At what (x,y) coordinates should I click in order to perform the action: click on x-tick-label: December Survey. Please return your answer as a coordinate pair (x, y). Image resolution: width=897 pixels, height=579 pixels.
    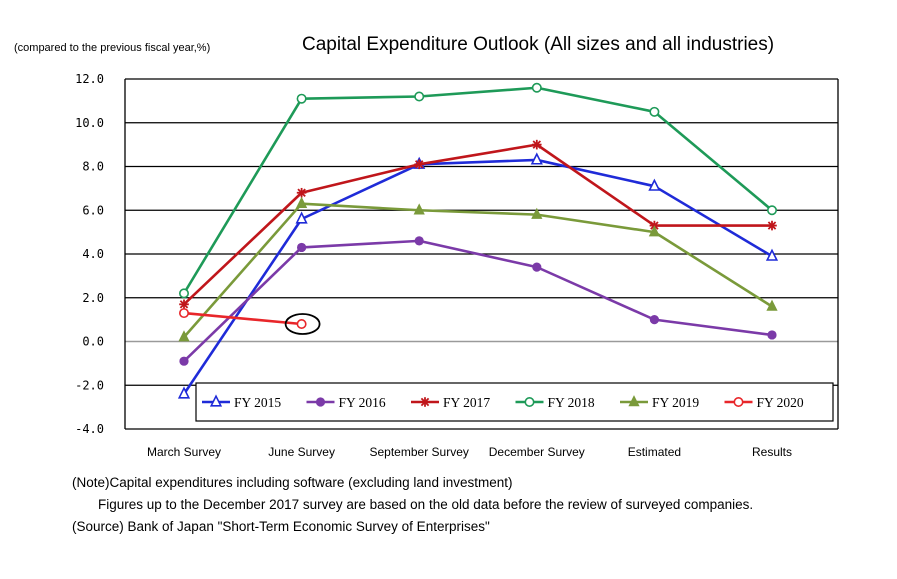
    Looking at the image, I should click on (537, 452).